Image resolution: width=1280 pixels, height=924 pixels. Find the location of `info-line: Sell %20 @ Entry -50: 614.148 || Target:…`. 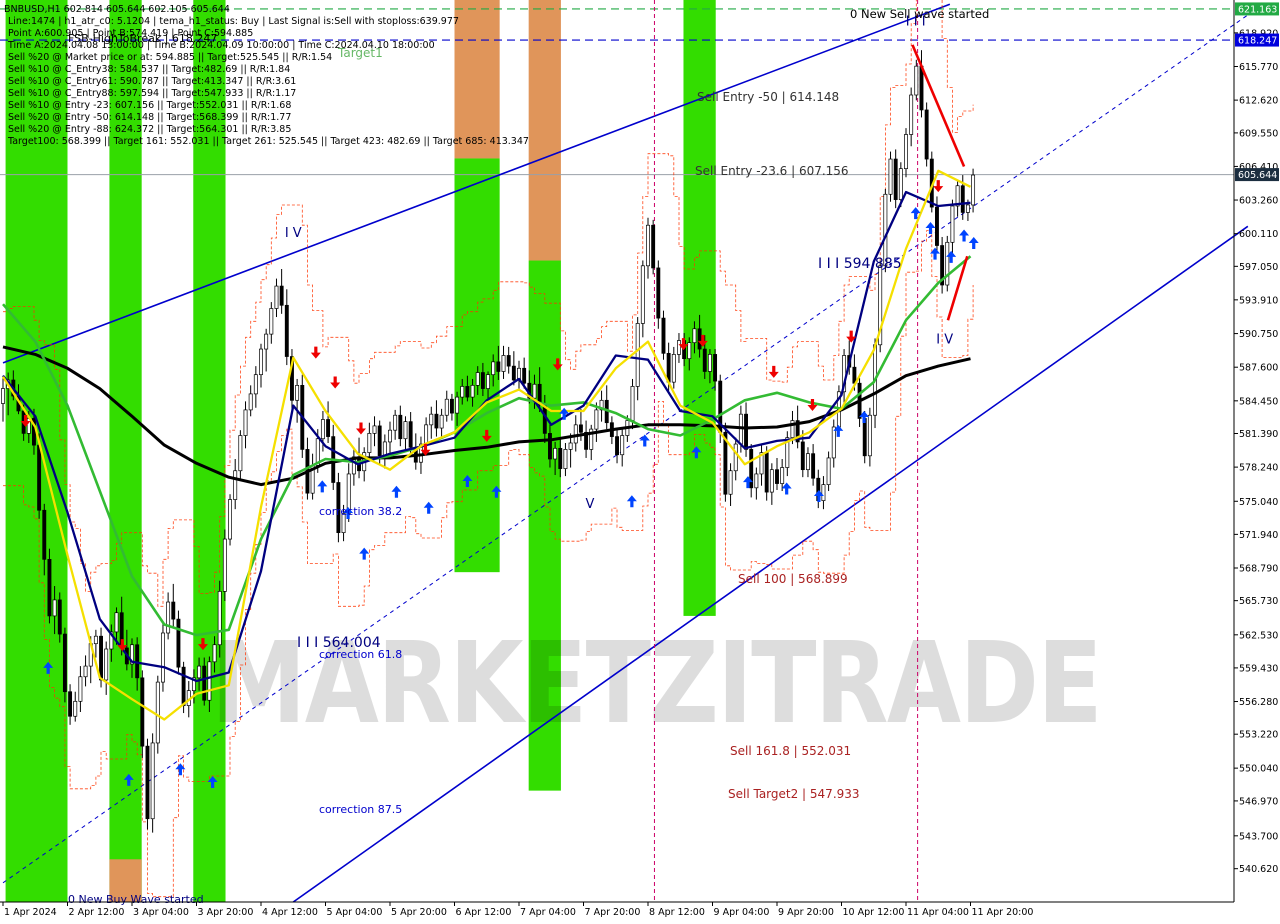

info-line: Sell %20 @ Entry -50: 614.148 || Target:… is located at coordinates (149, 117).